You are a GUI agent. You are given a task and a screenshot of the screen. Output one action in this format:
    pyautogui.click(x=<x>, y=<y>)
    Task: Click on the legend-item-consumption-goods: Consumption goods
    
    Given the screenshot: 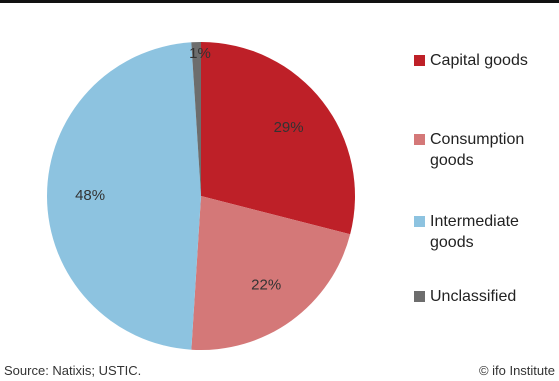 What is the action you would take?
    pyautogui.click(x=477, y=150)
    